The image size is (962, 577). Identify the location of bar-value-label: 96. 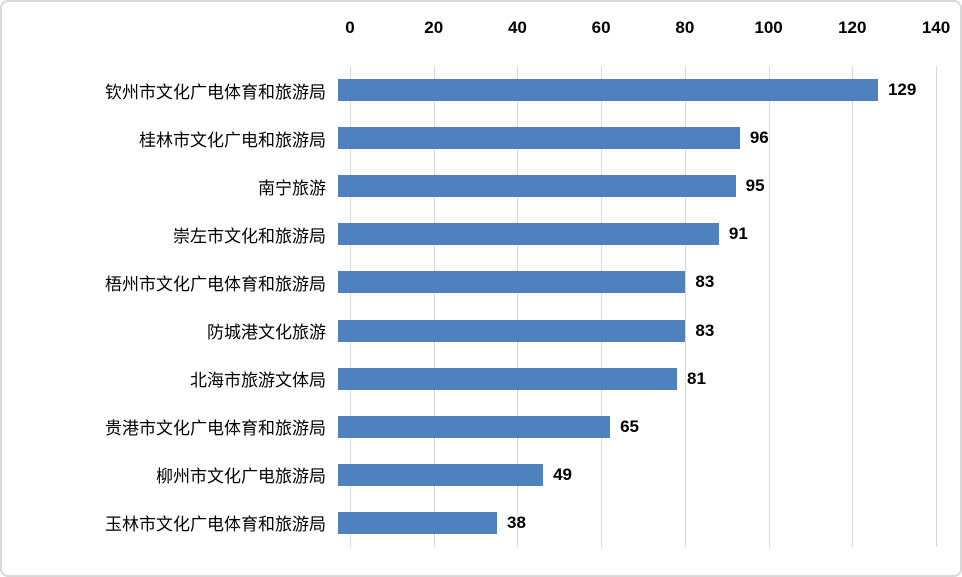
(759, 138).